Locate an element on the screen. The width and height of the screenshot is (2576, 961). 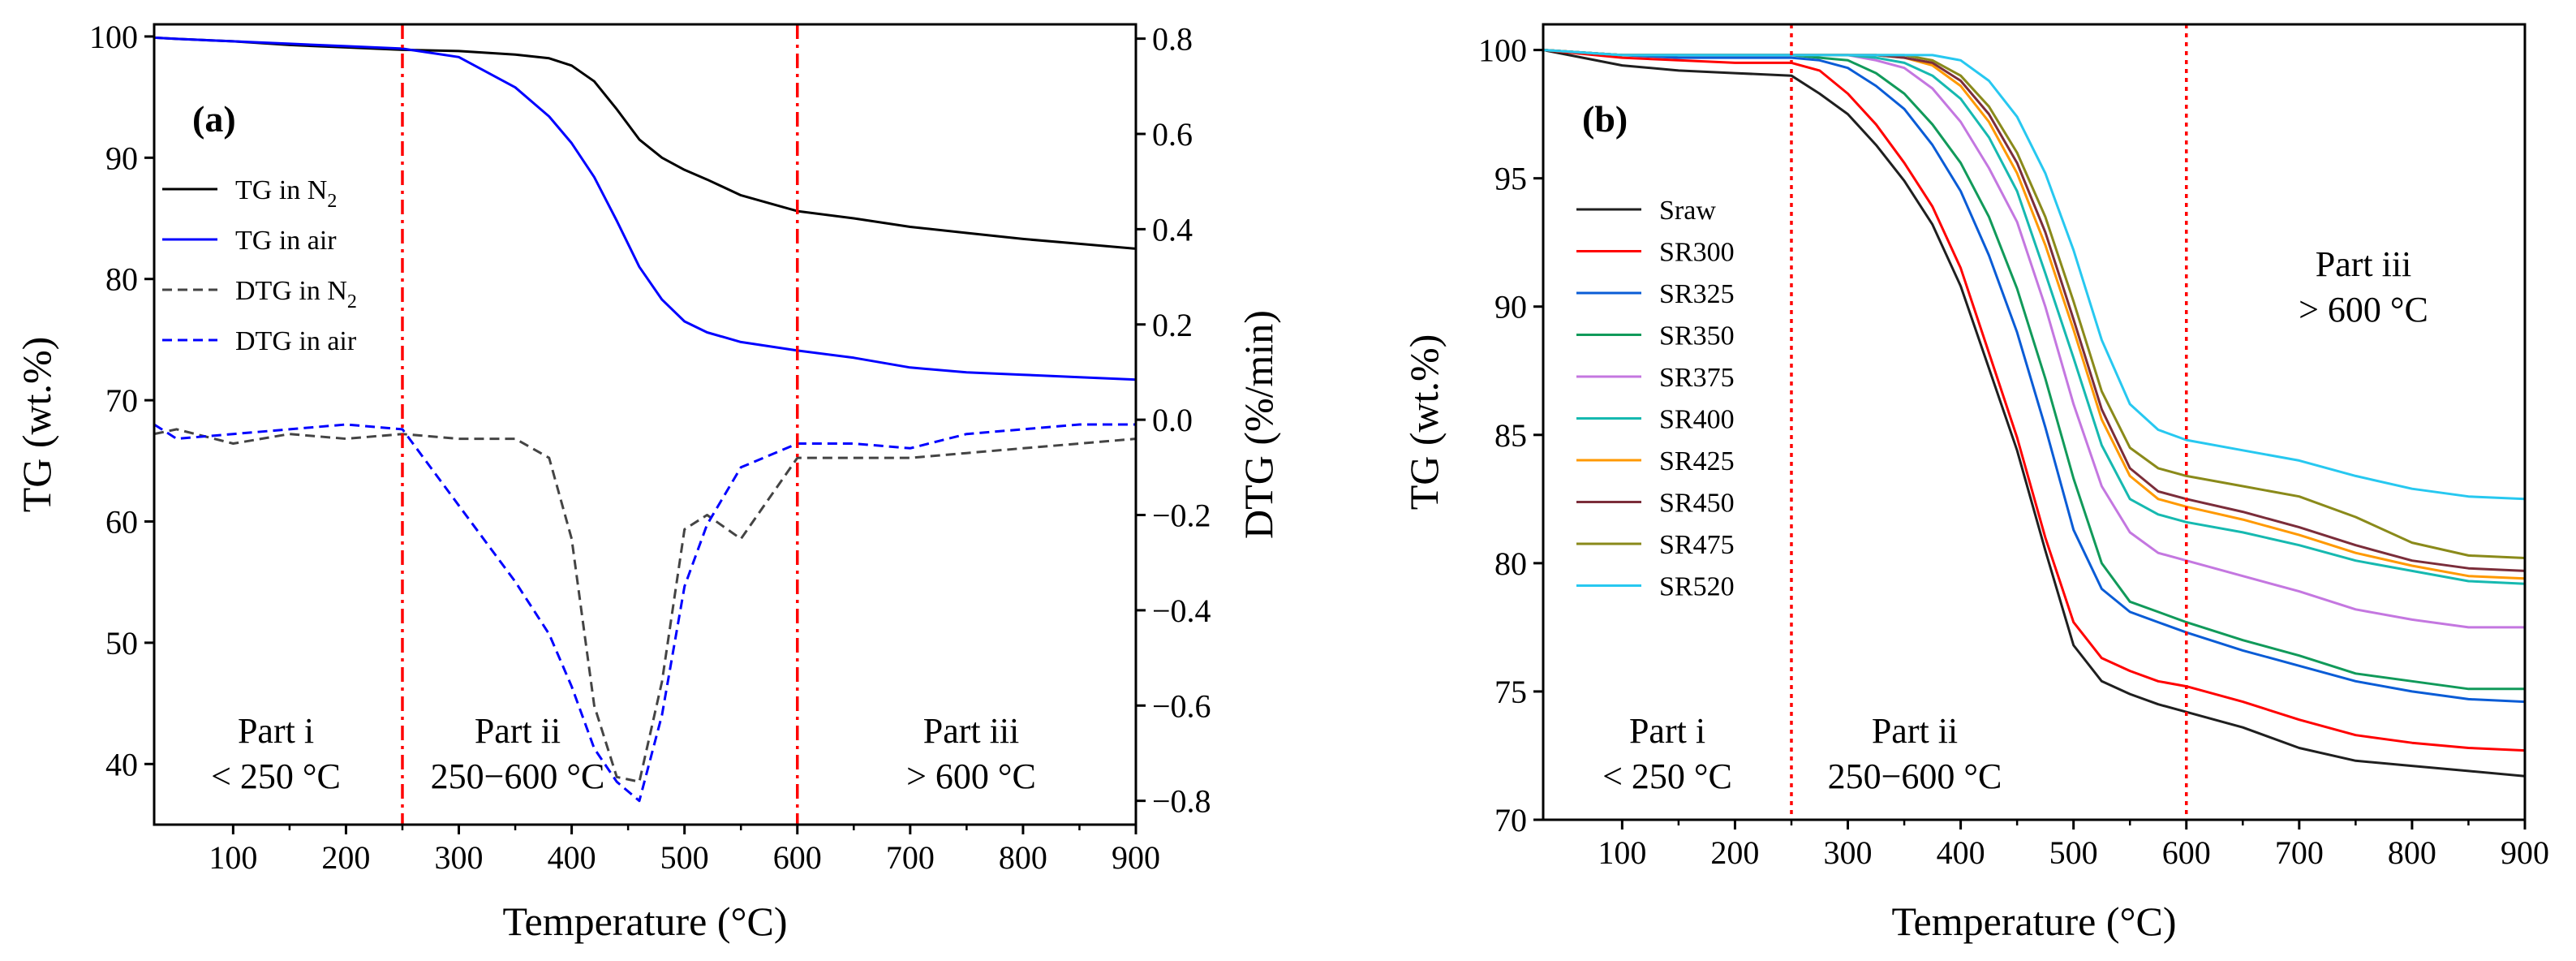
legend-label-text: TG in N is located at coordinates (281, 190).